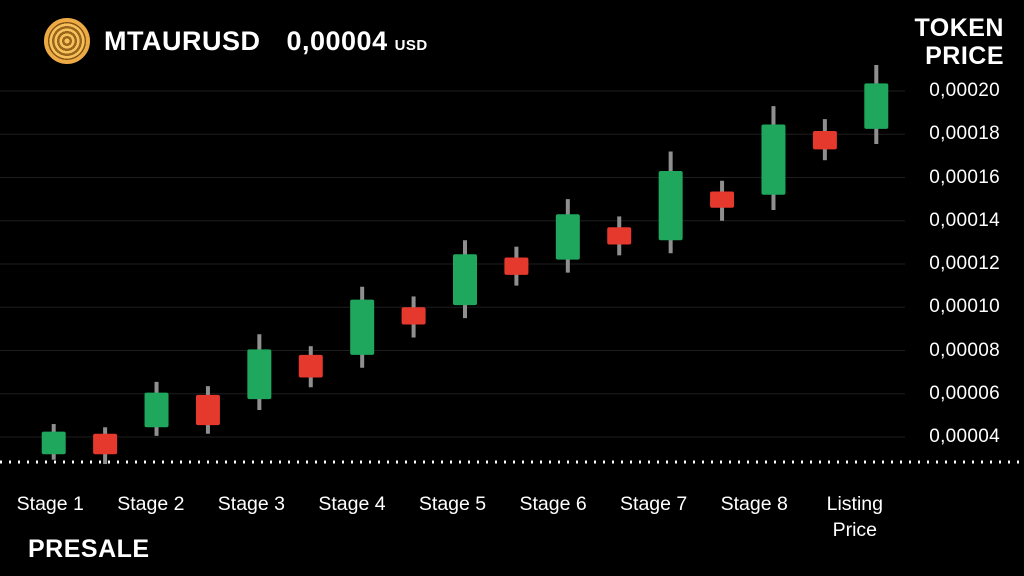 This screenshot has height=576, width=1024. I want to click on token-price-line1: TOKEN, so click(959, 28).